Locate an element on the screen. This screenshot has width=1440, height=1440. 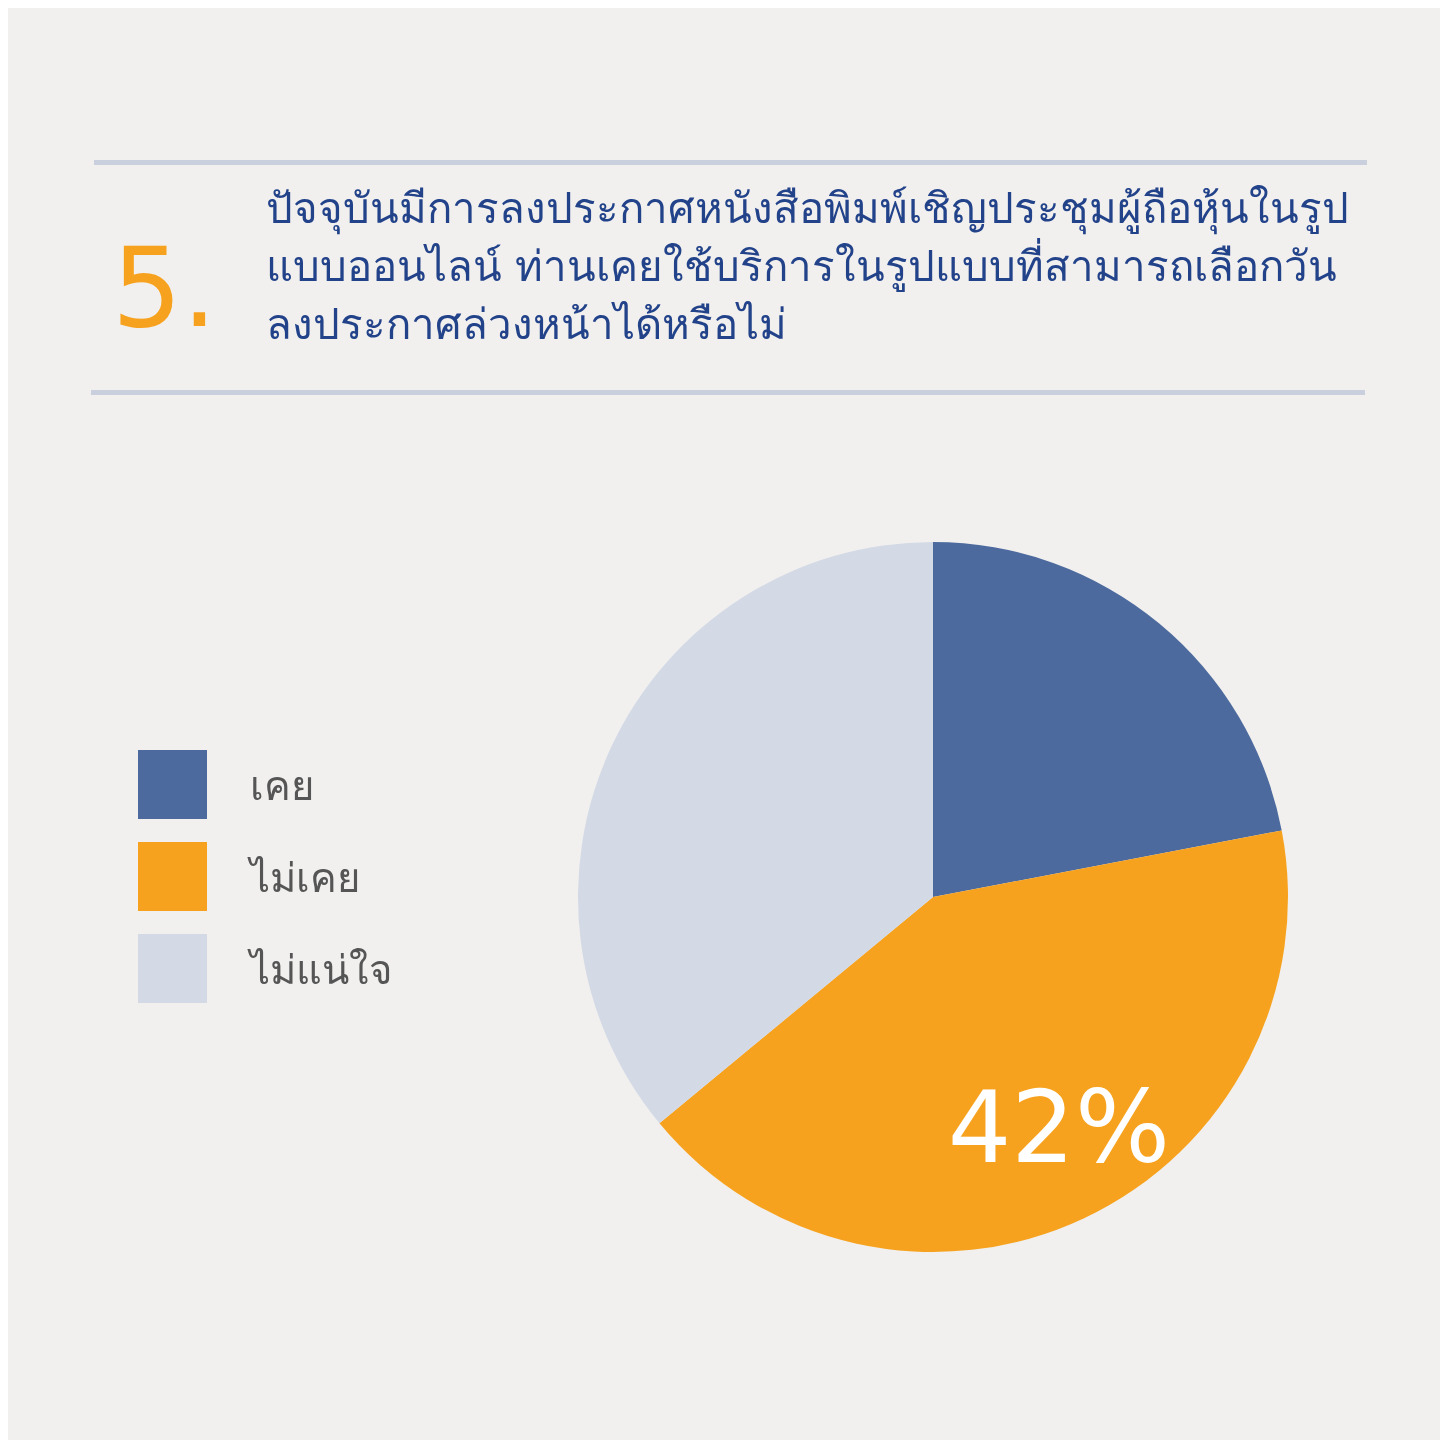
data-label: 42% is located at coordinates (1058, 1127).